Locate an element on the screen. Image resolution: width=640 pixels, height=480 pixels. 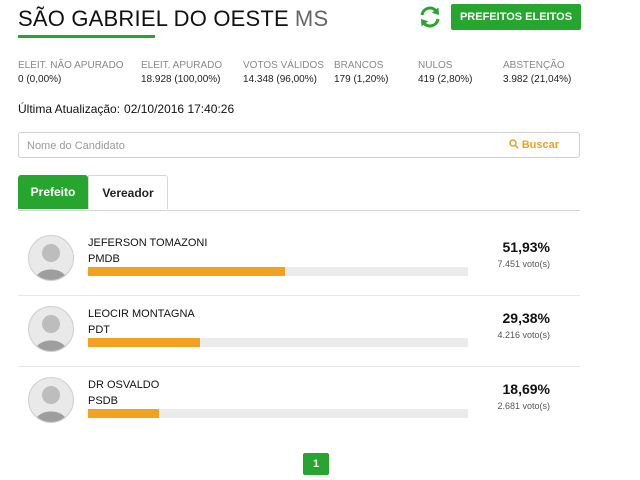
candidate-party: PMDB is located at coordinates (104, 259).